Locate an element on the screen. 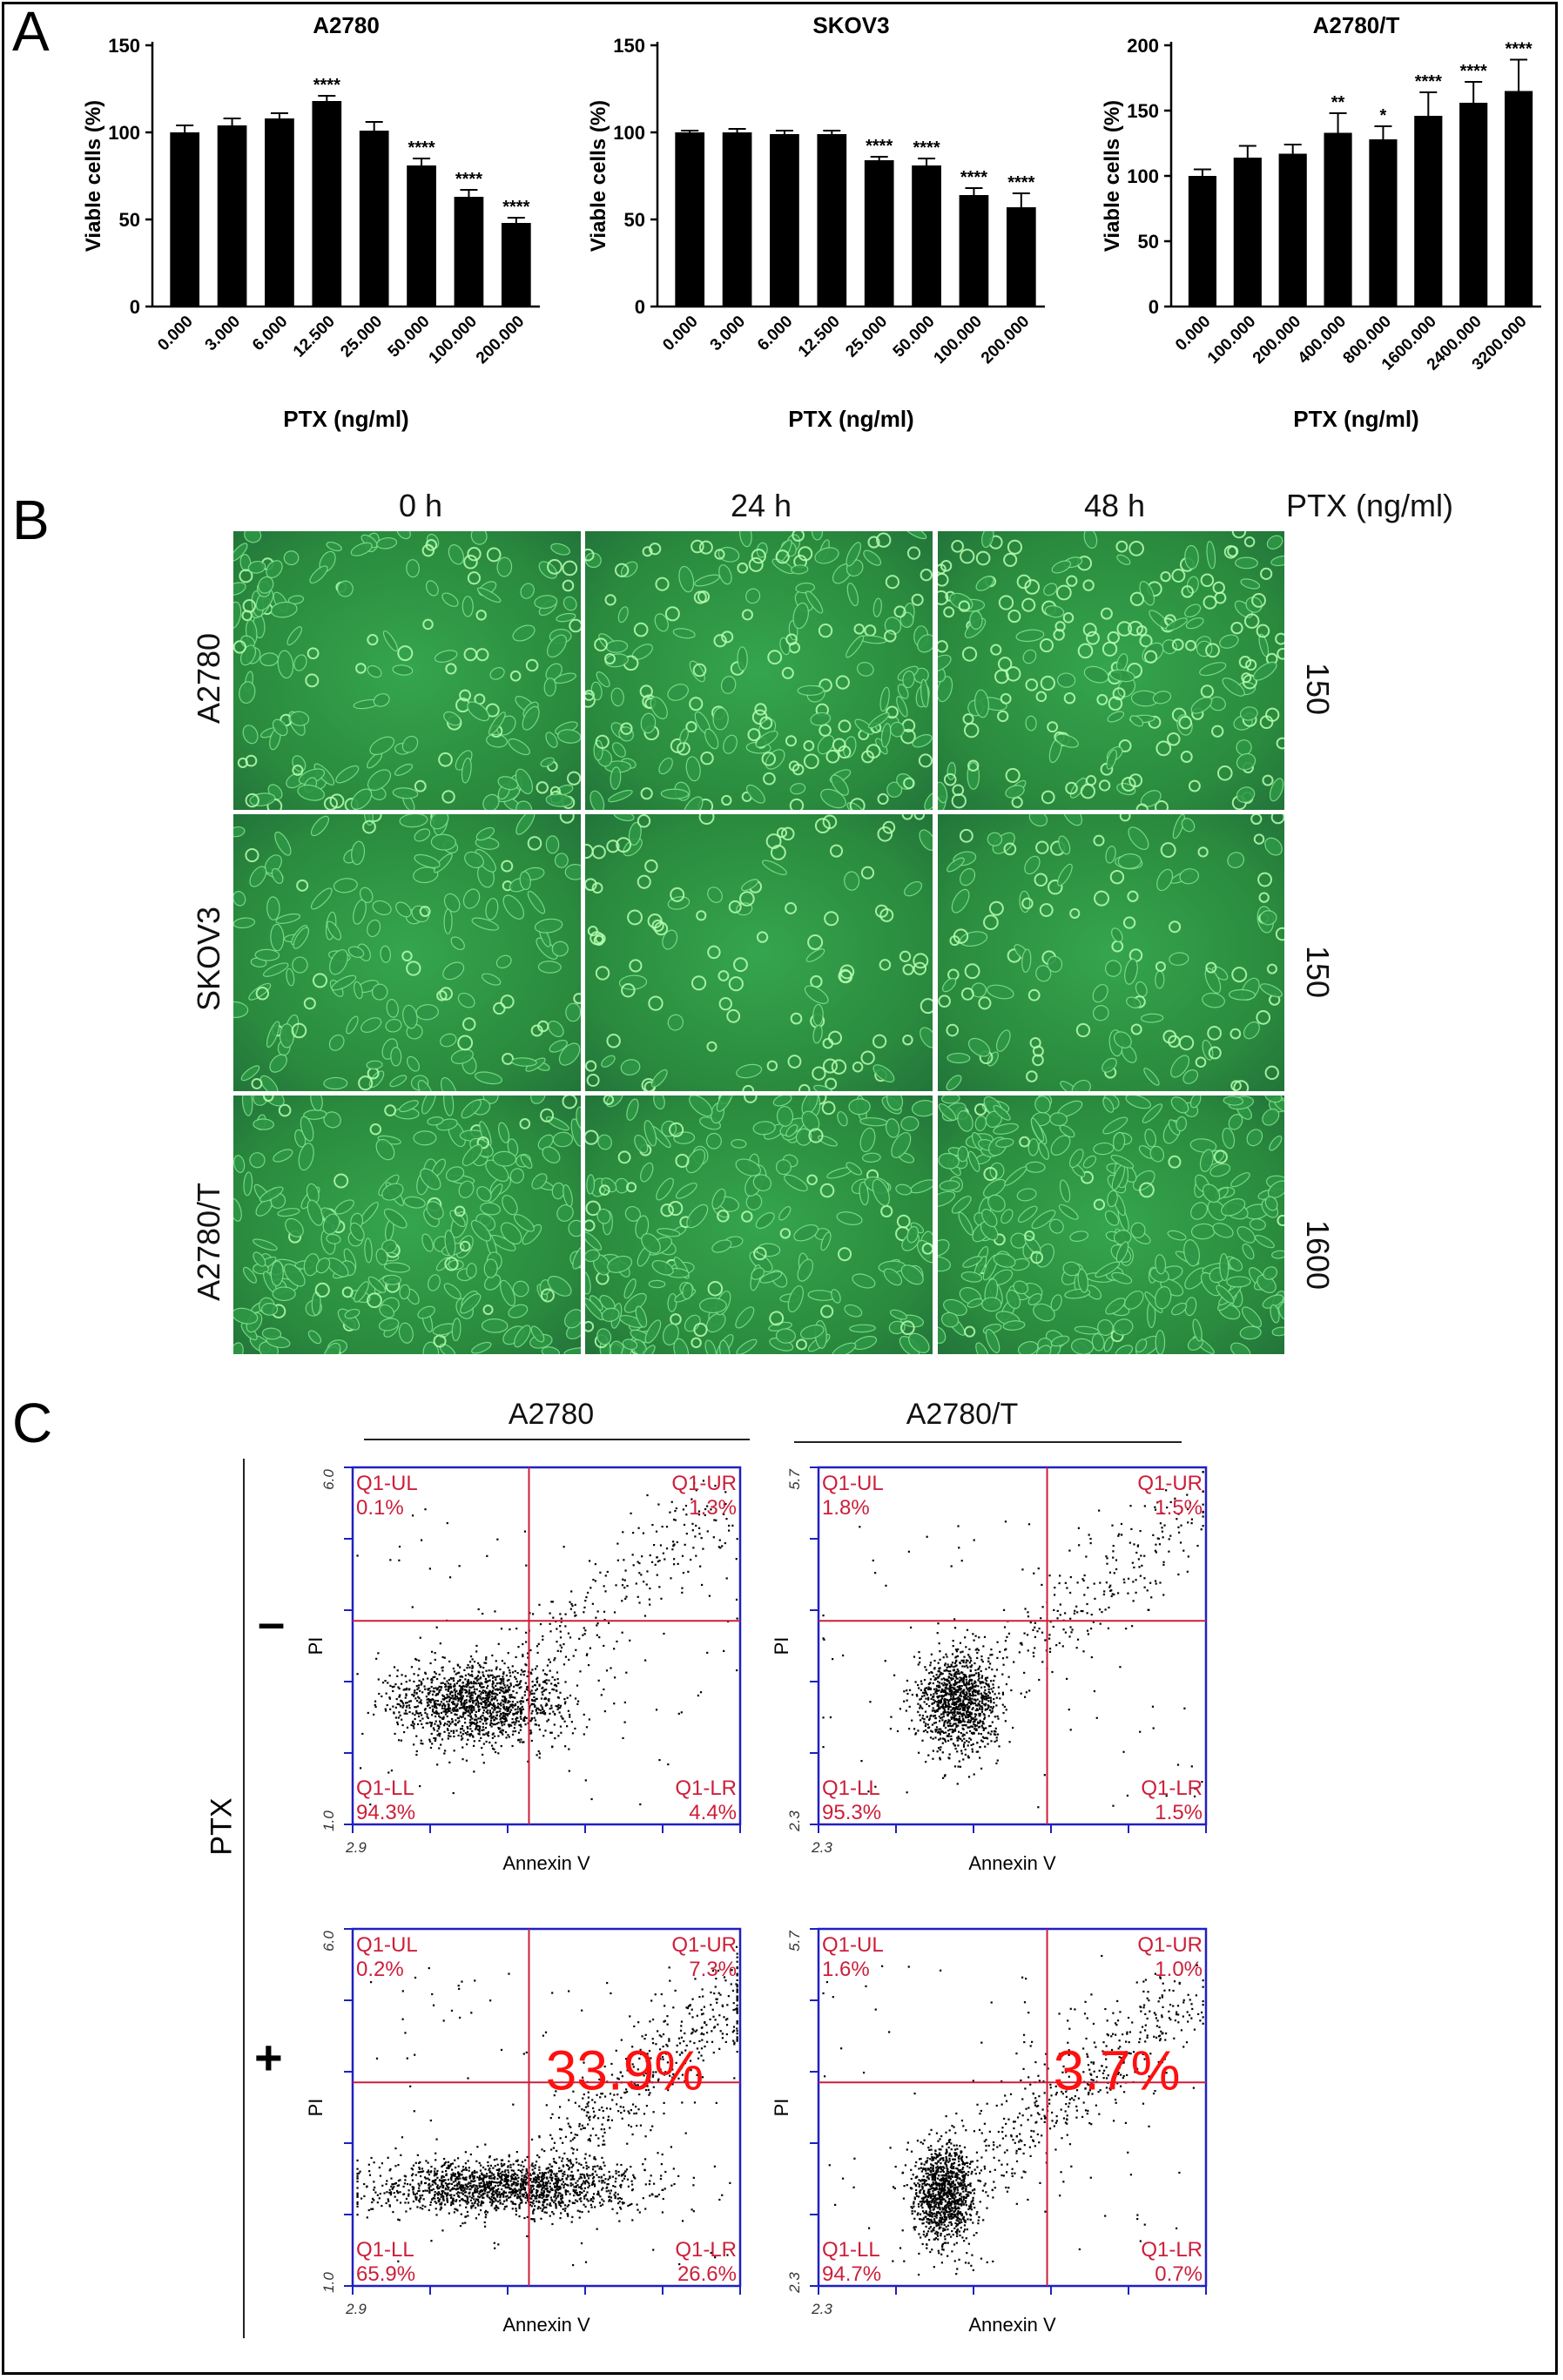 The width and height of the screenshot is (1563, 2380). bar is located at coordinates (1428, 211).